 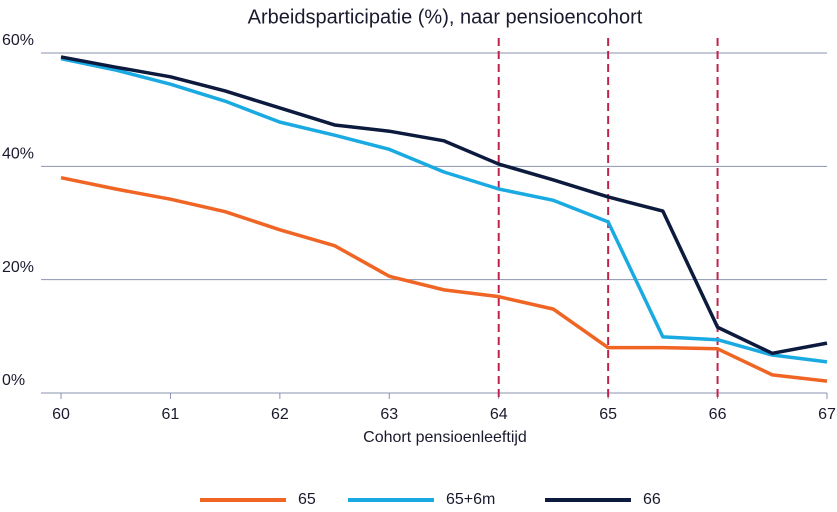 What do you see at coordinates (608, 414) in the screenshot?
I see `x-tick-label: 65` at bounding box center [608, 414].